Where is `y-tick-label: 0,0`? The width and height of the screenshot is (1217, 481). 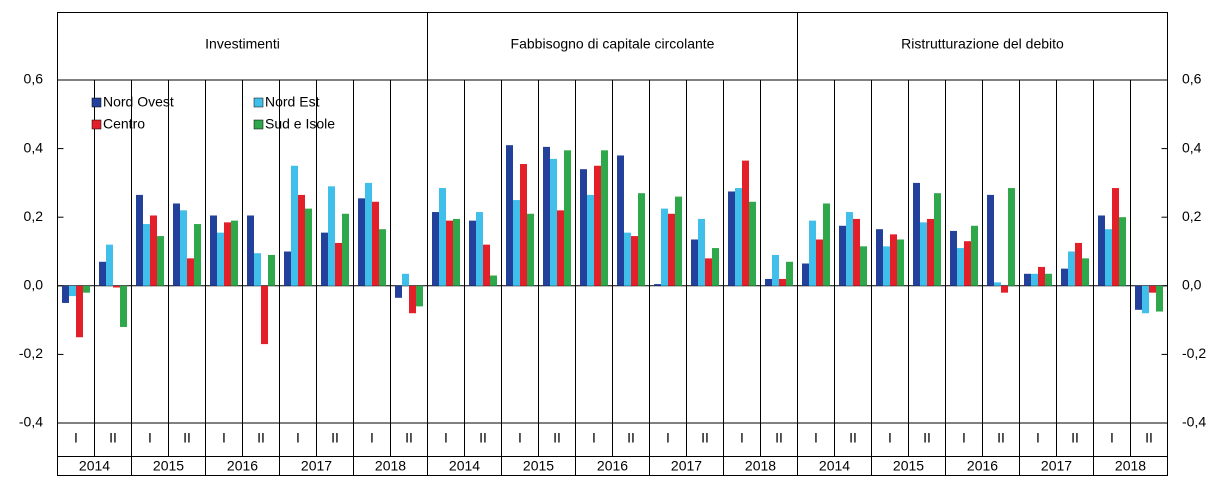
y-tick-label: 0,0 is located at coordinates (34, 285).